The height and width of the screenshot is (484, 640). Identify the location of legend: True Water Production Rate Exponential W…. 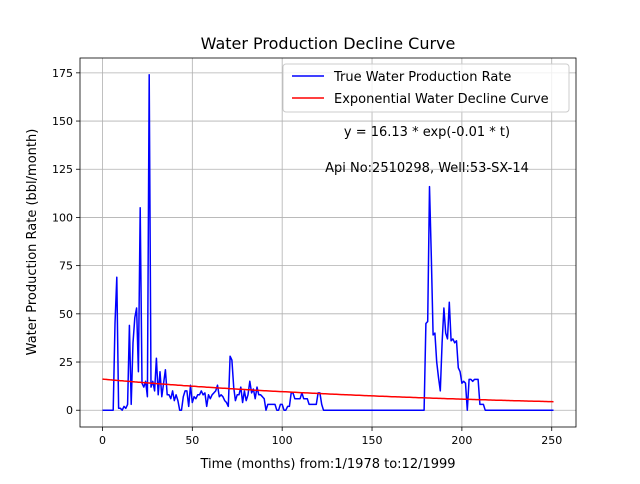
(426, 88).